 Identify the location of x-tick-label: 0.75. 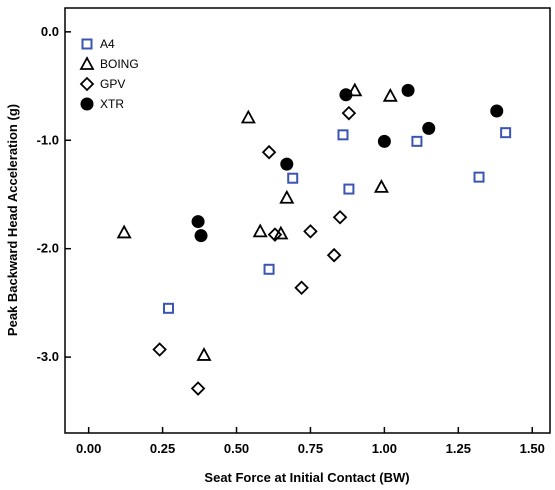
(310, 448).